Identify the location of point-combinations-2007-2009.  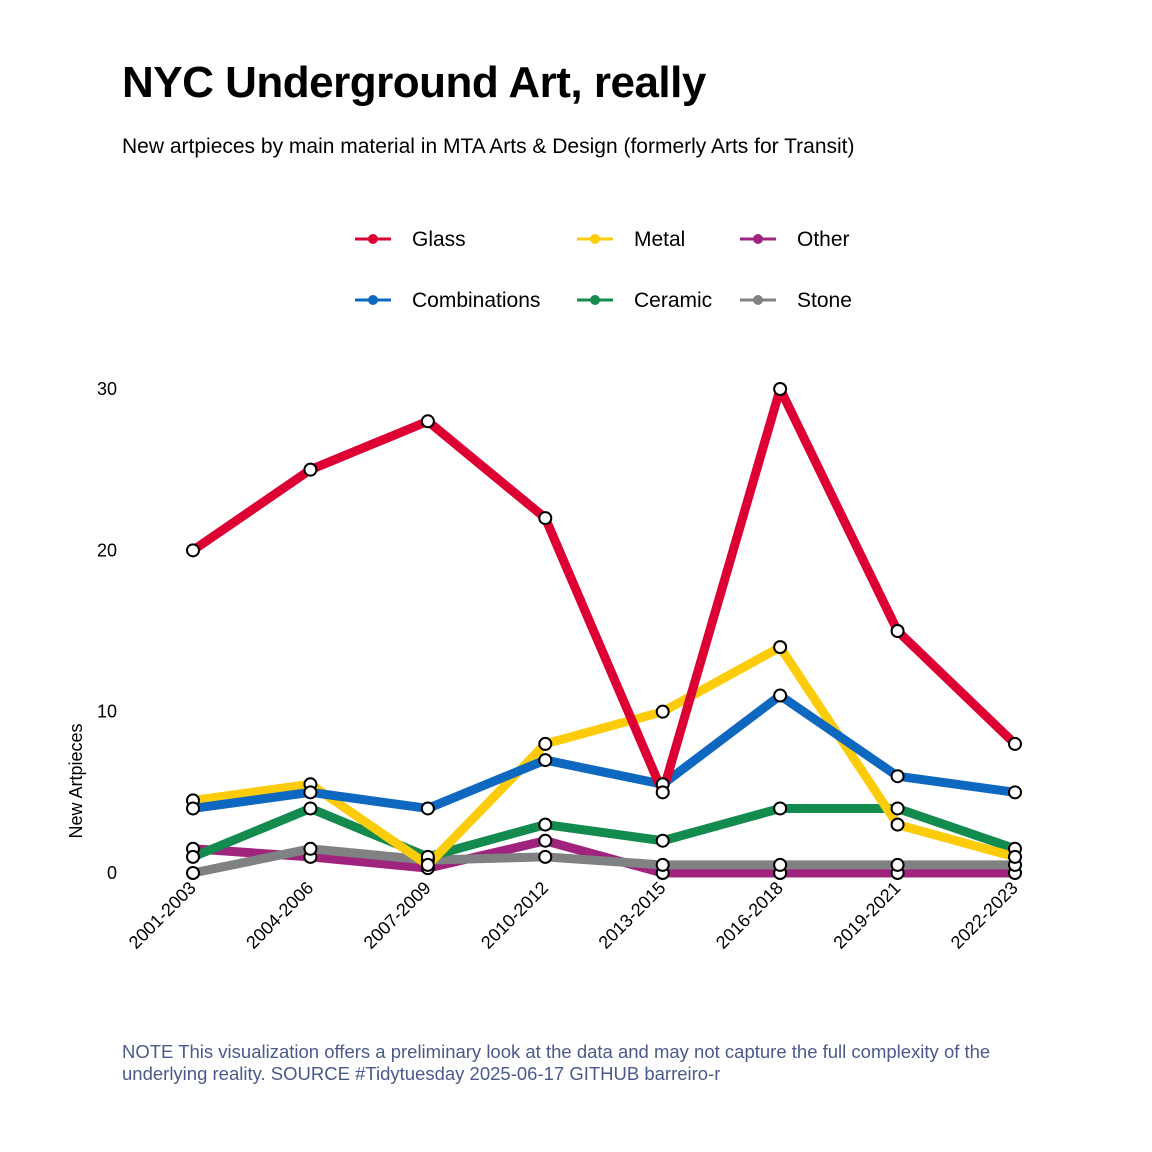
(427, 808).